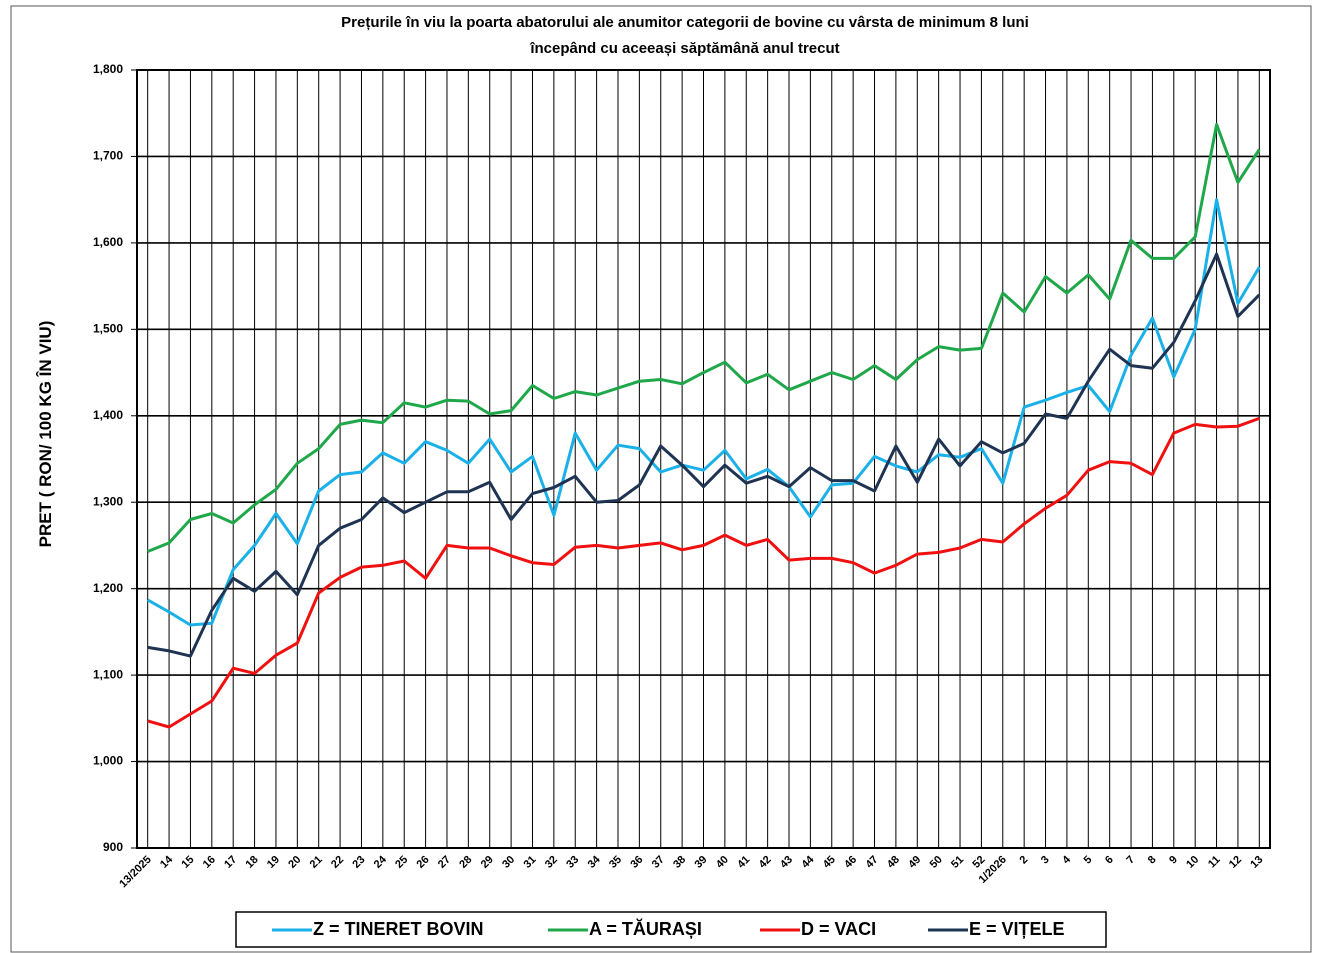  I want to click on x-tick-label: 2, so click(1023, 860).